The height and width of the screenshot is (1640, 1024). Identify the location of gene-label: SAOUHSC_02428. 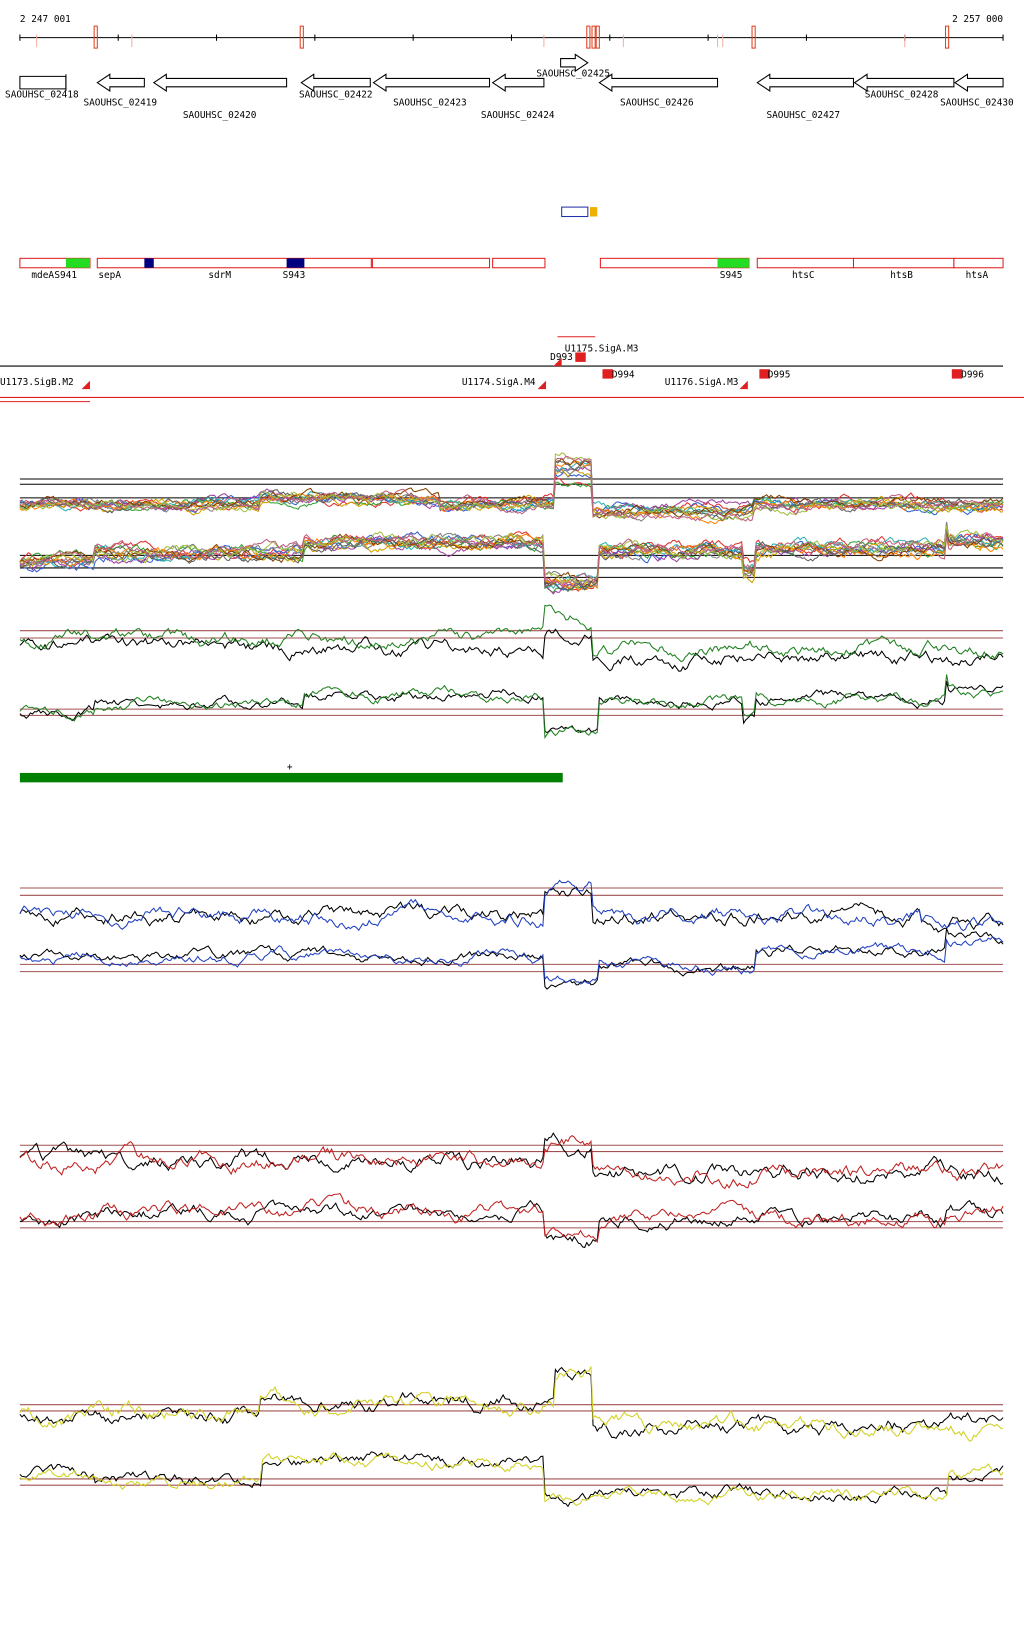
(902, 94).